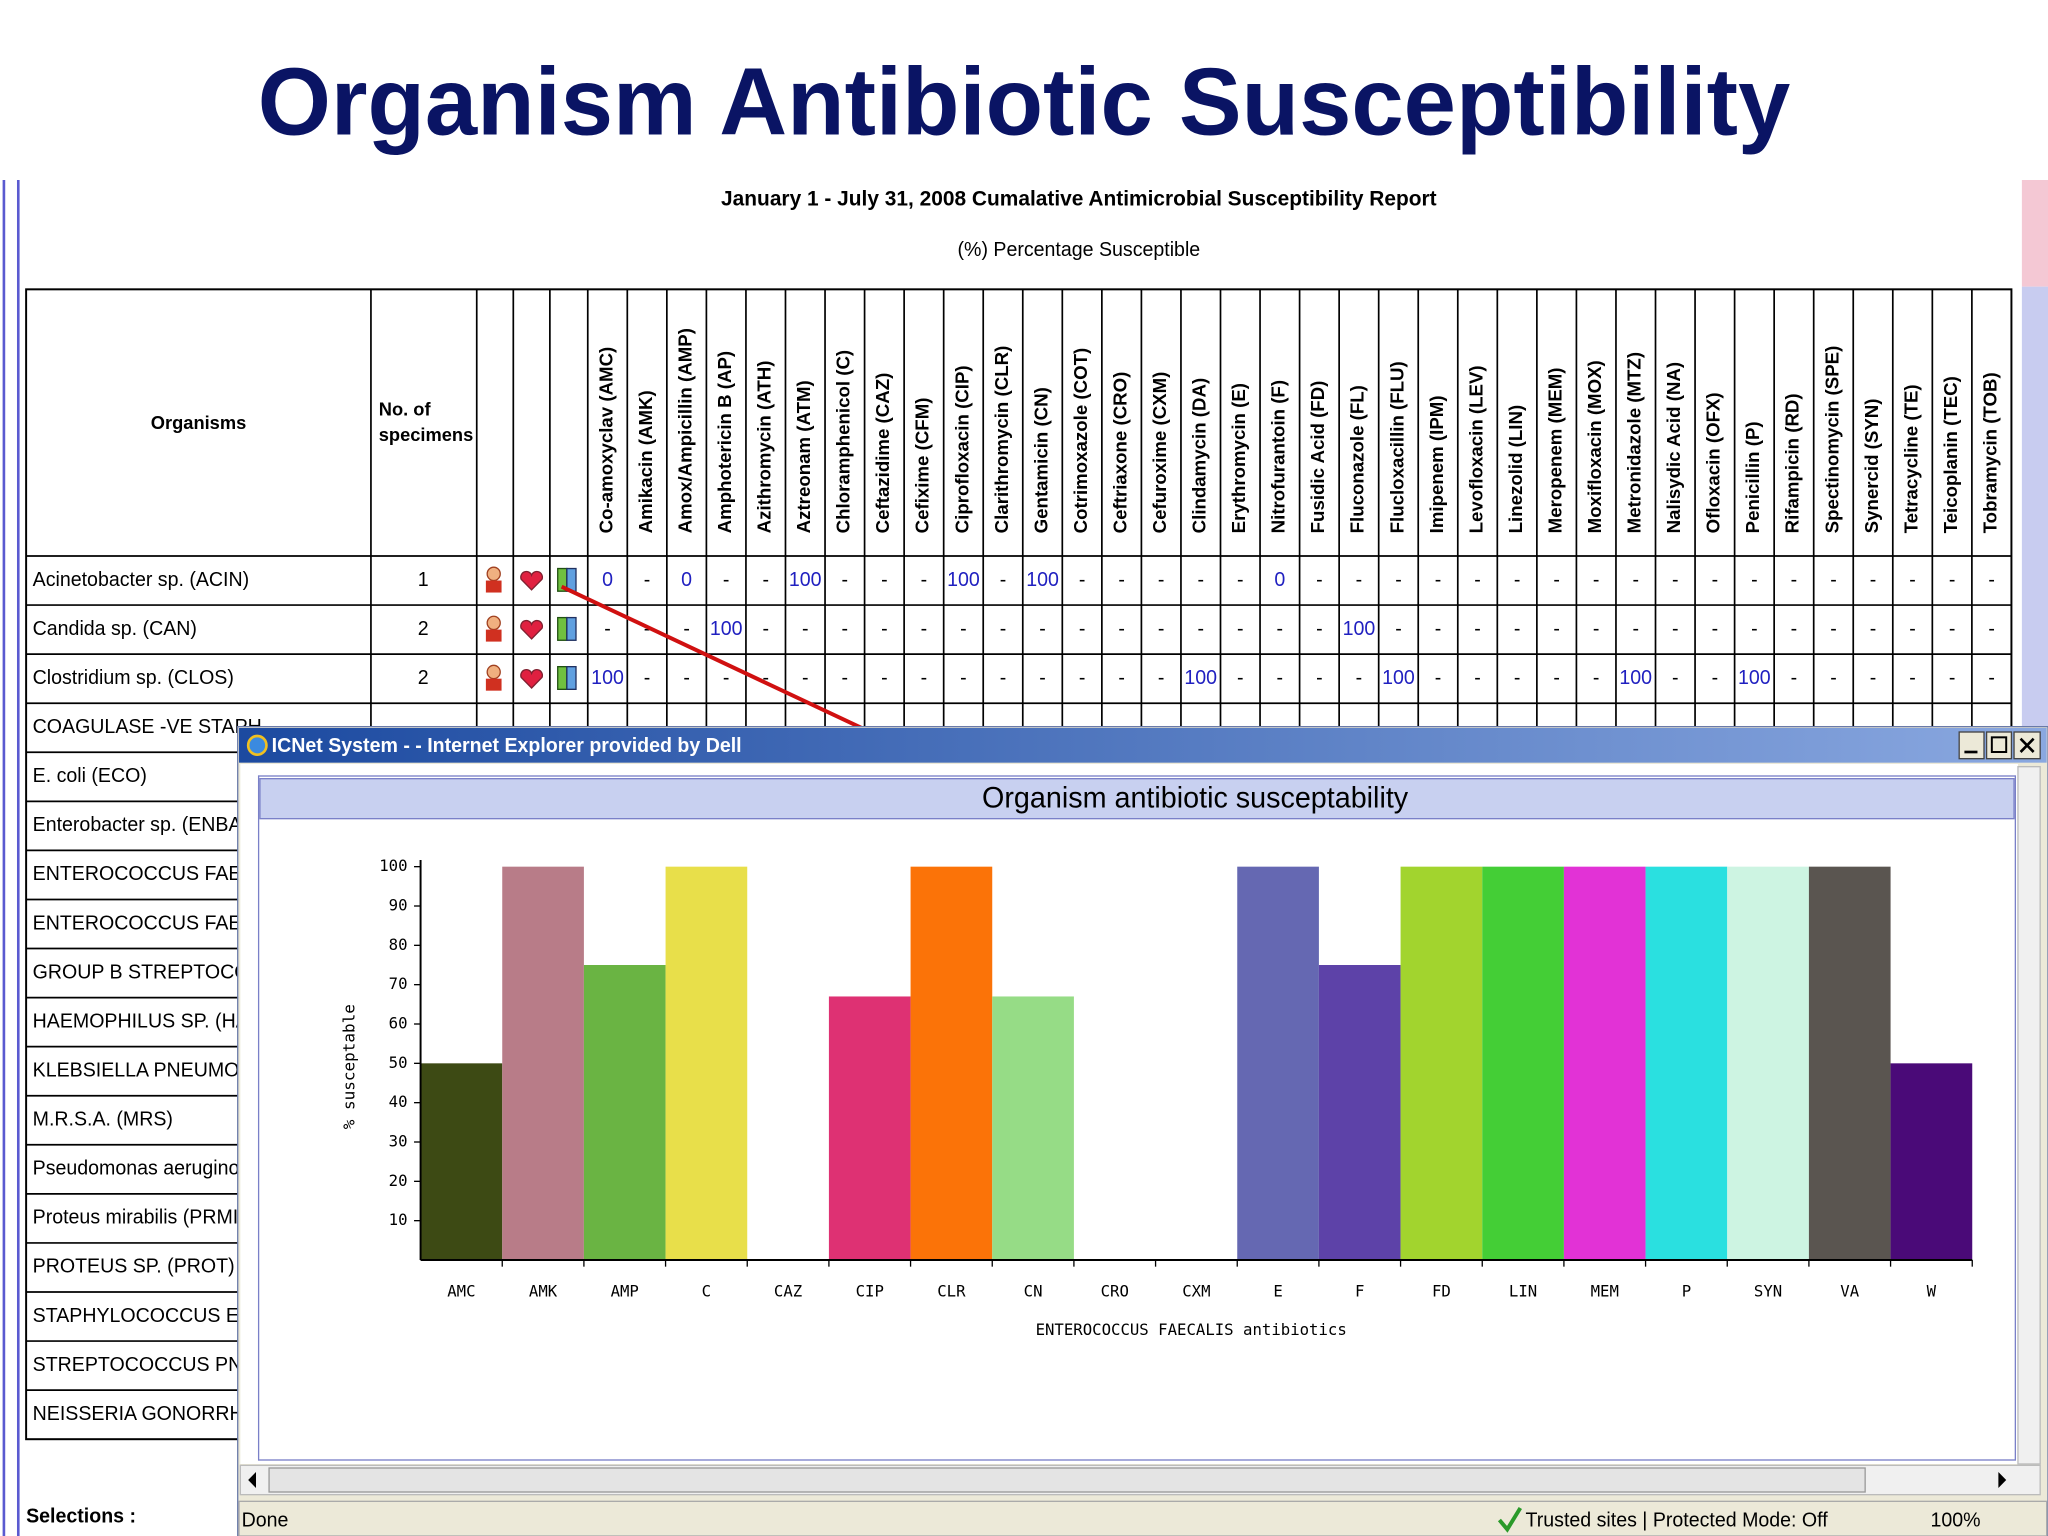  Describe the element at coordinates (1317, 457) in the screenshot. I see `antibiotic-header: Fusidic Acid (FD)` at that location.